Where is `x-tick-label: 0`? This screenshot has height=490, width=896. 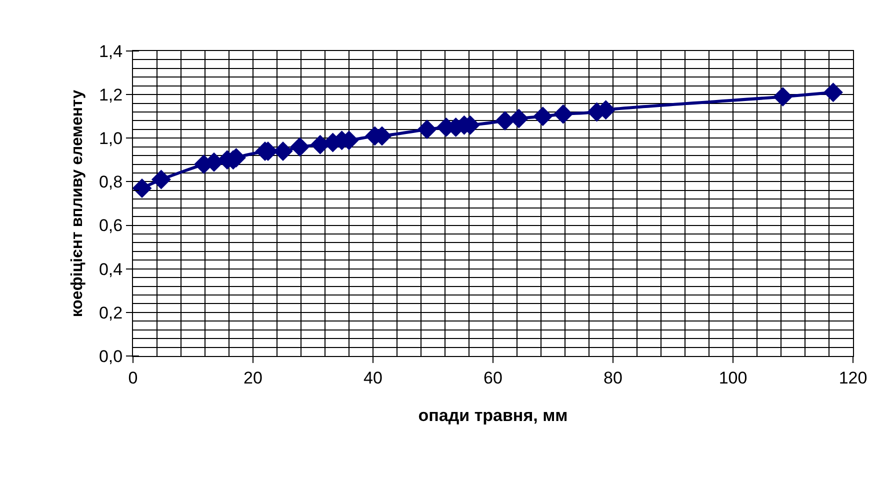
x-tick-label: 0 is located at coordinates (133, 378).